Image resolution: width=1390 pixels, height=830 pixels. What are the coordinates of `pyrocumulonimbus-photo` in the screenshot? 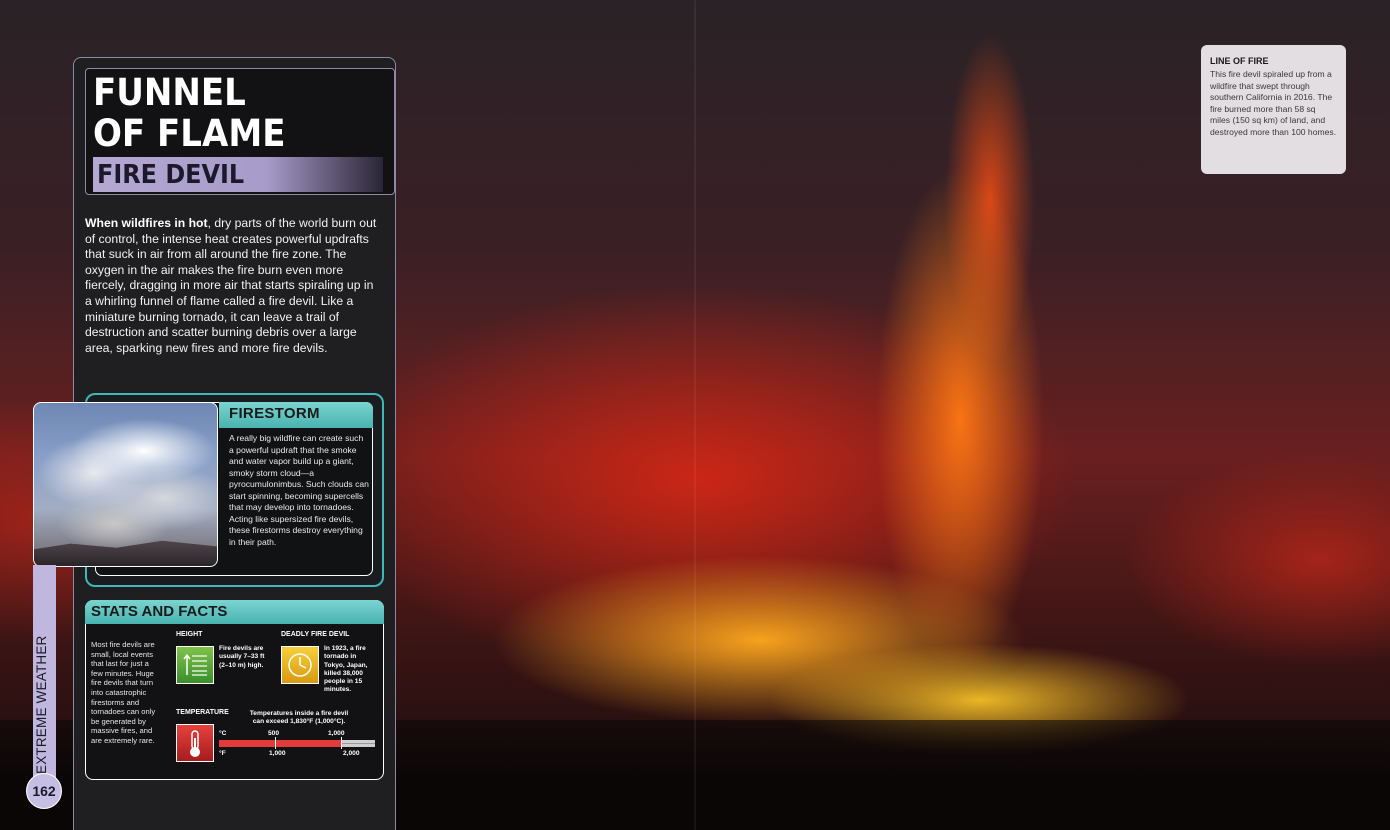 It's located at (125, 484).